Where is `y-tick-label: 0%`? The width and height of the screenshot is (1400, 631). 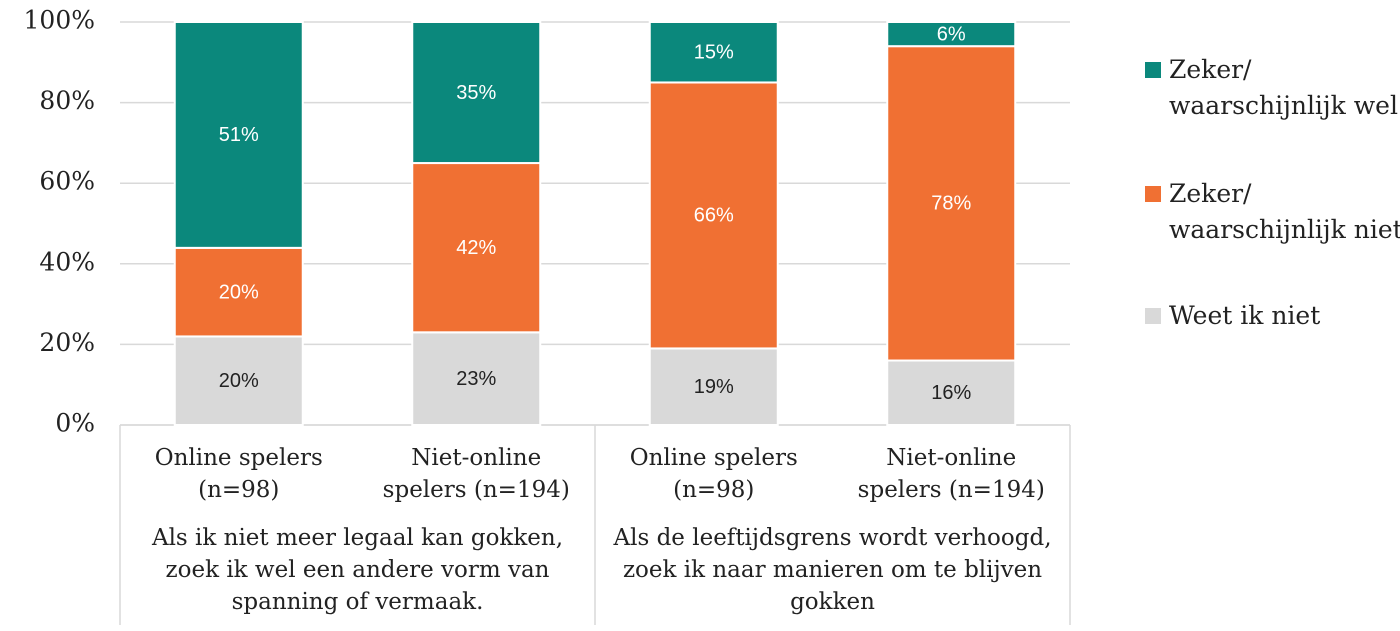 y-tick-label: 0% is located at coordinates (75, 423).